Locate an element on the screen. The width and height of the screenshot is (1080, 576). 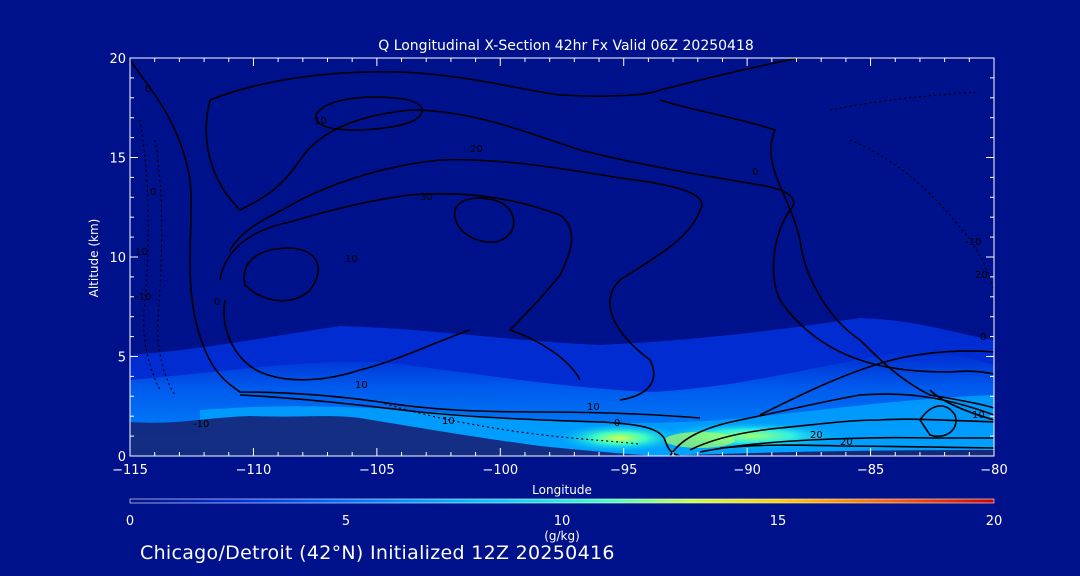
contour-30-east is located at coordinates (484, 220).